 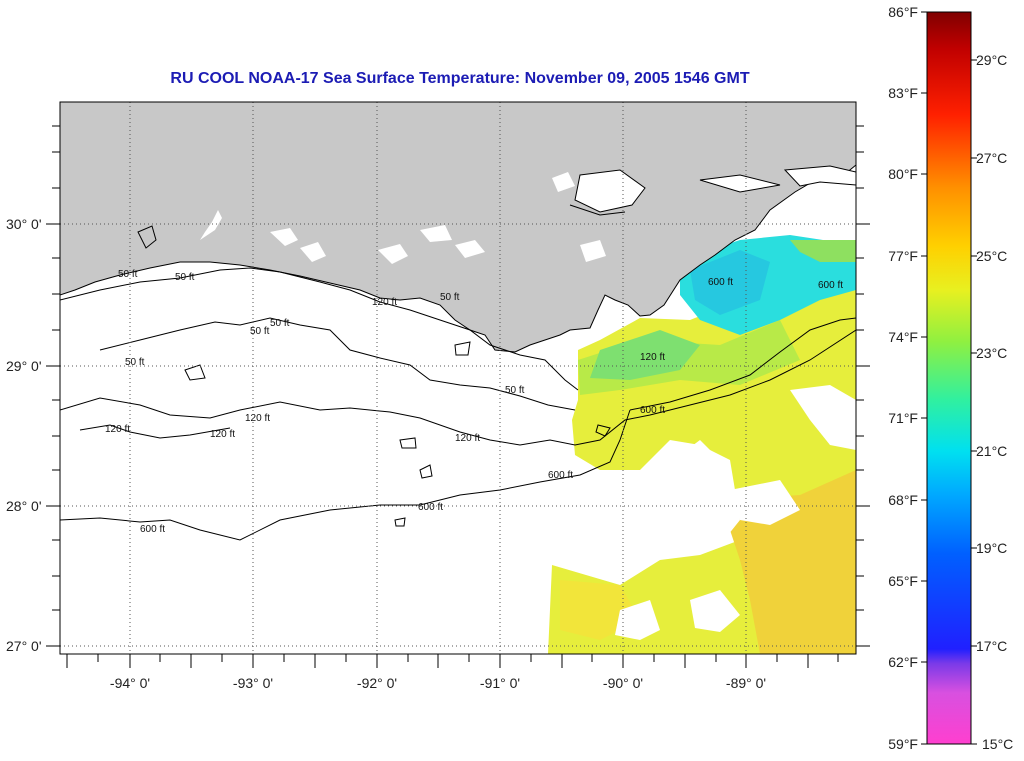 I want to click on colorbar-gradient, so click(x=949, y=378).